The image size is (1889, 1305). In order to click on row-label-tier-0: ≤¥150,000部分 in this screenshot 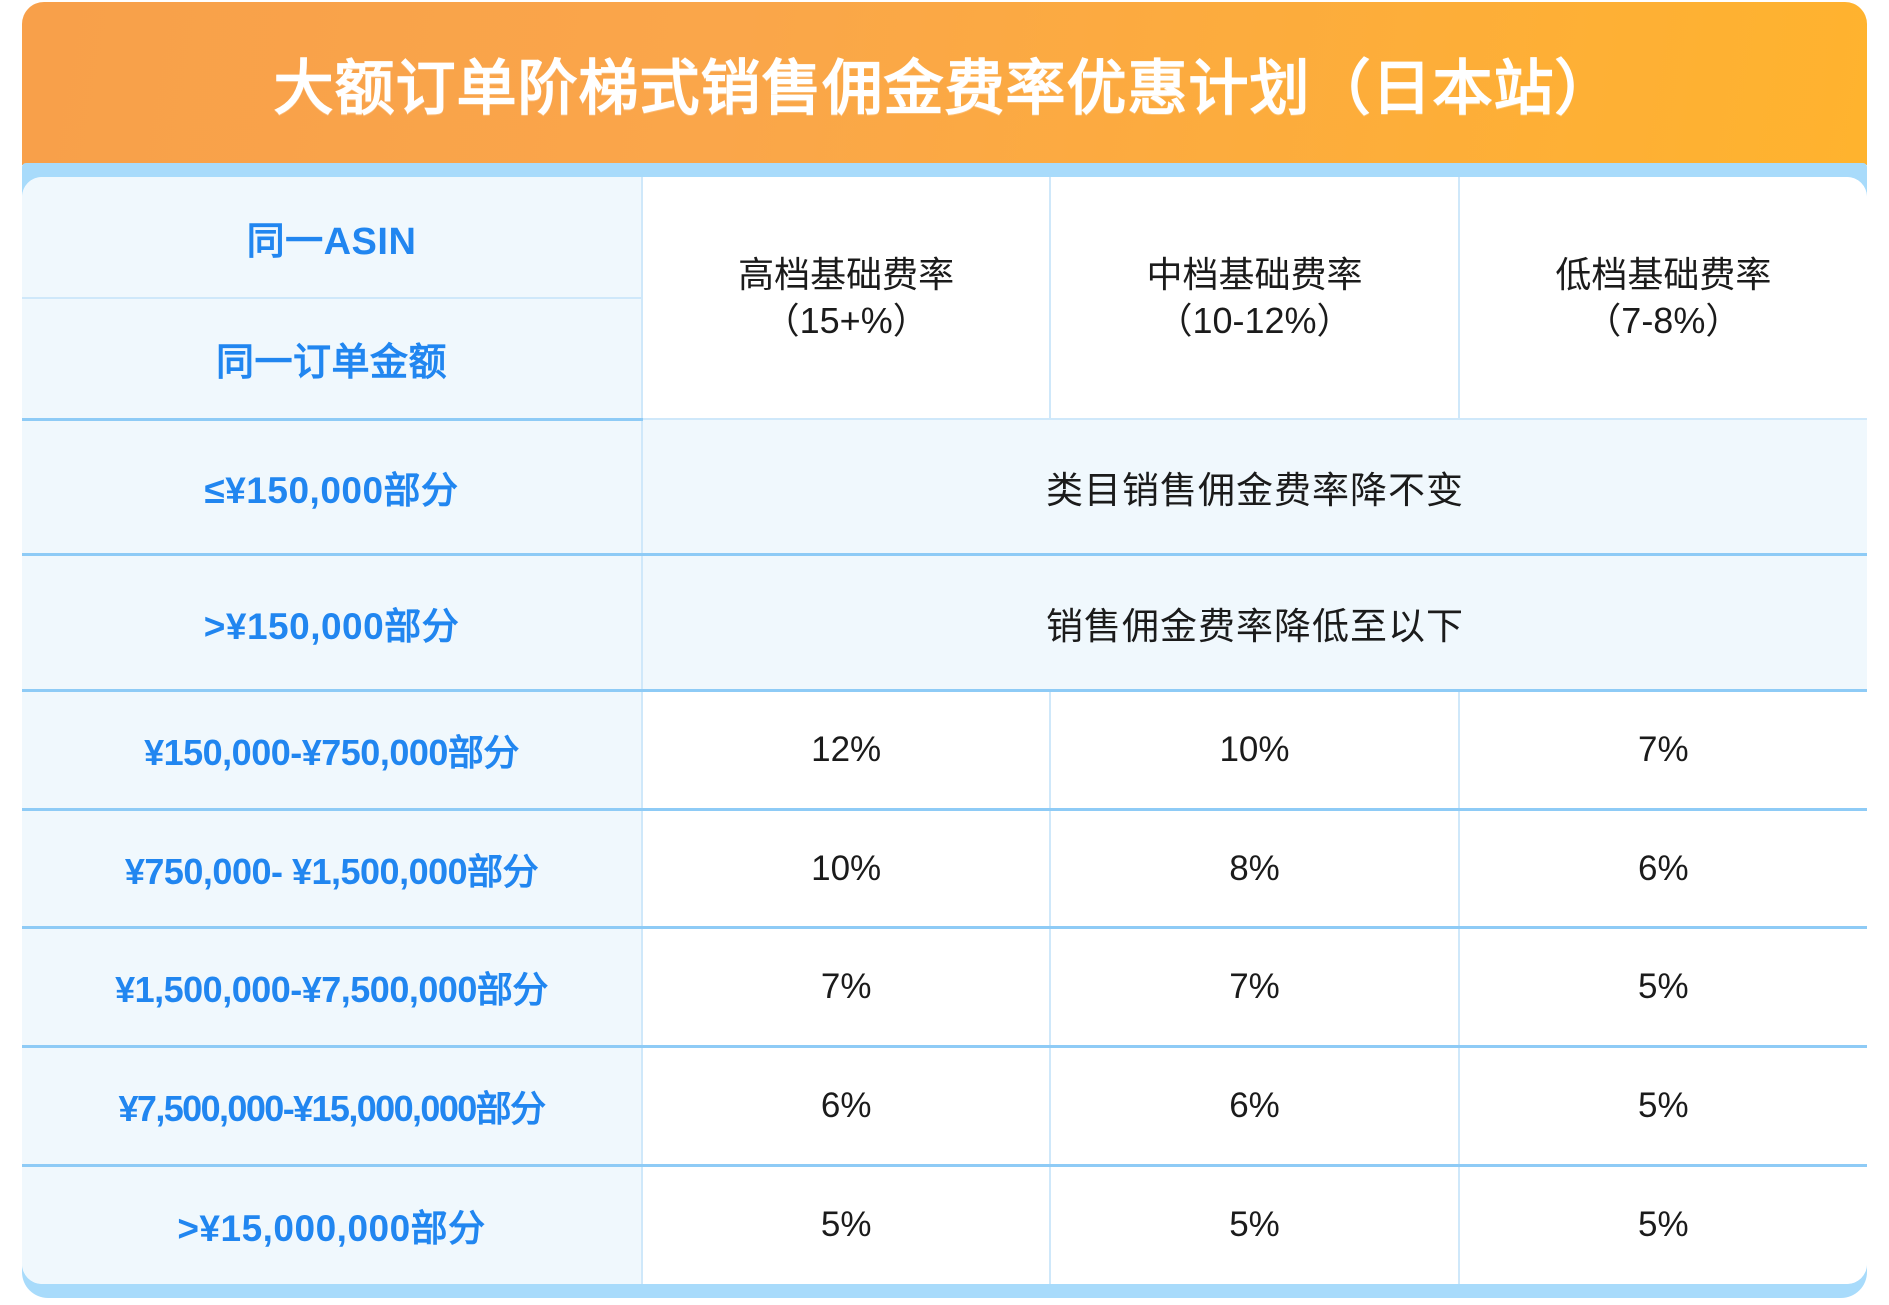, I will do `click(332, 488)`.